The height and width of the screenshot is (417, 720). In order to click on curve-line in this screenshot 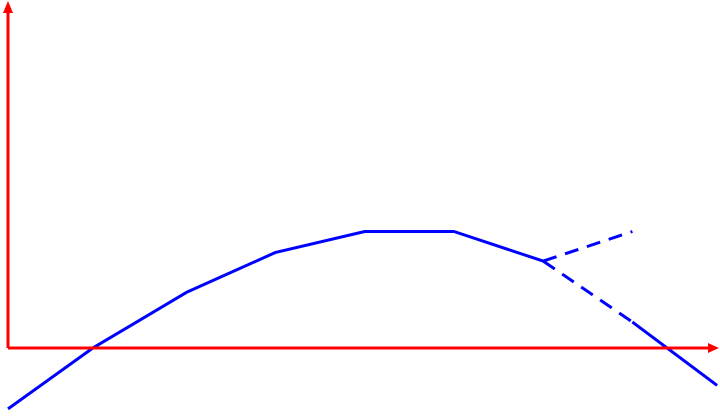, I will do `click(674, 353)`.